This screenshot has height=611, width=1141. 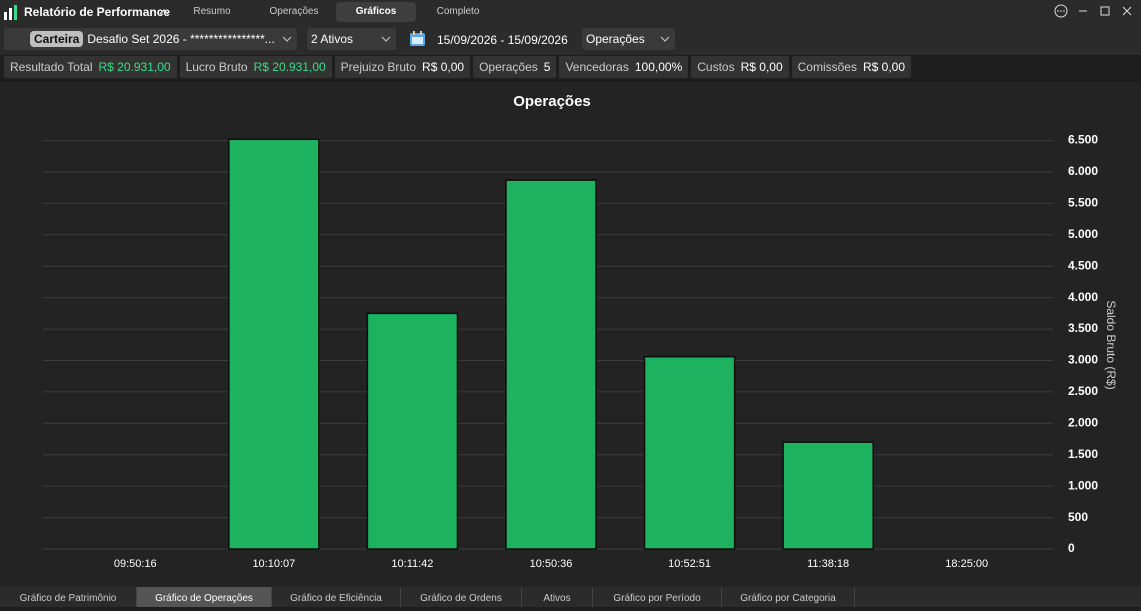 I want to click on y-tick-label: 3.500, so click(x=1083, y=328).